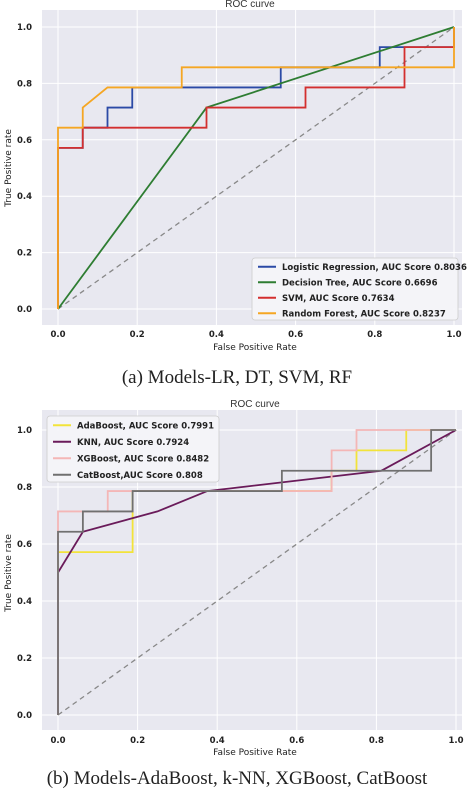 The height and width of the screenshot is (790, 474). What do you see at coordinates (374, 335) in the screenshot?
I see `x-tick-label-a: 0.8` at bounding box center [374, 335].